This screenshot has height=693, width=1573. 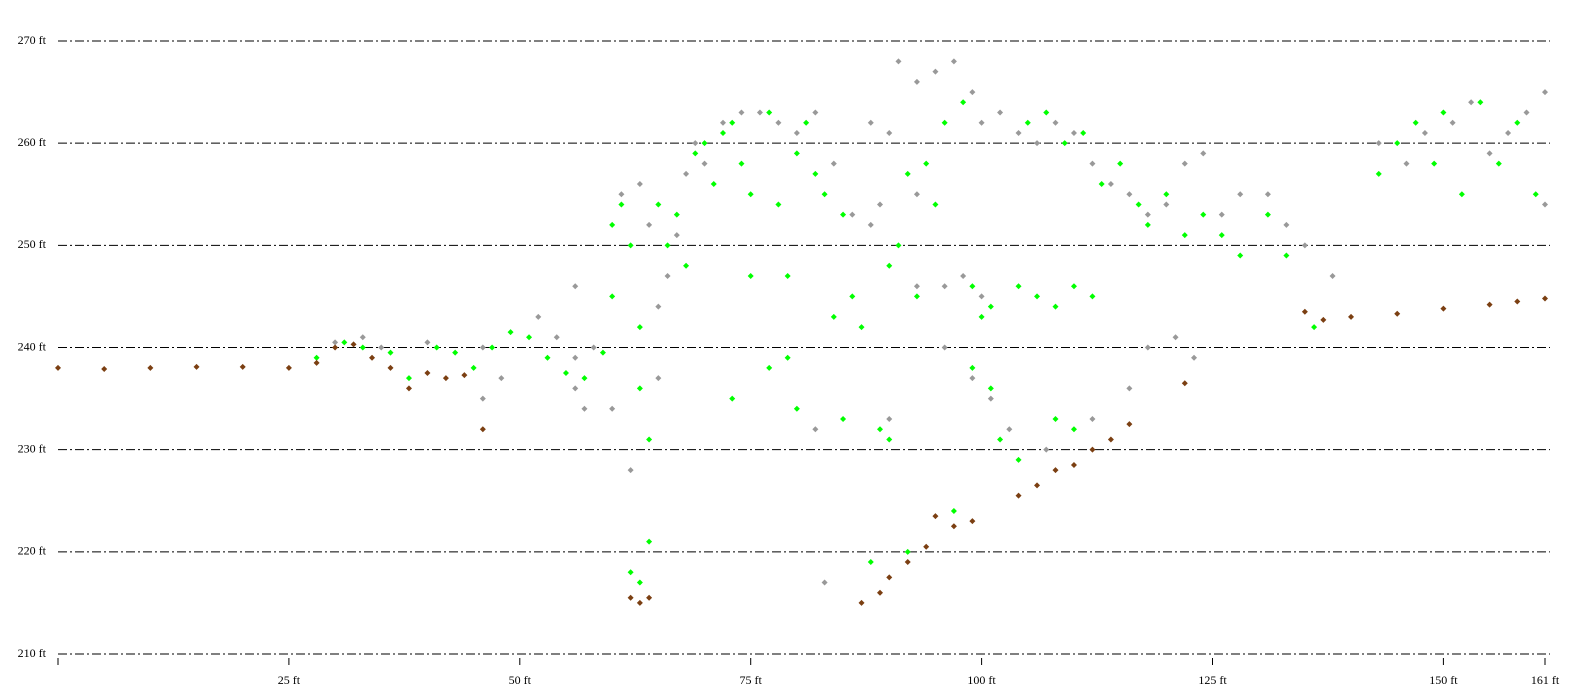 What do you see at coordinates (981, 680) in the screenshot?
I see `x-tick-label: 100 ft` at bounding box center [981, 680].